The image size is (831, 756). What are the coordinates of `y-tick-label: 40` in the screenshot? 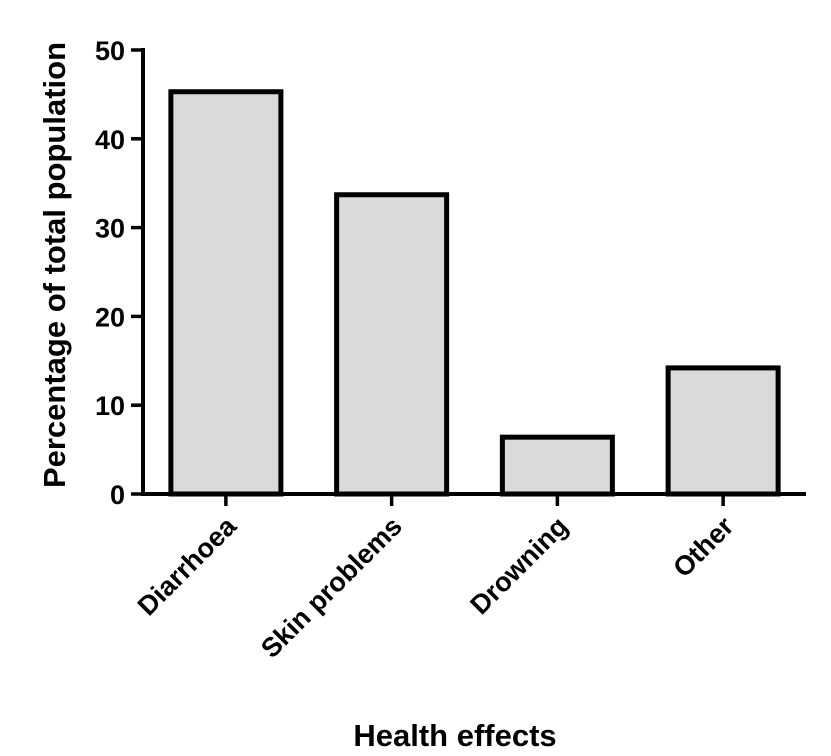 It's located at (110, 140).